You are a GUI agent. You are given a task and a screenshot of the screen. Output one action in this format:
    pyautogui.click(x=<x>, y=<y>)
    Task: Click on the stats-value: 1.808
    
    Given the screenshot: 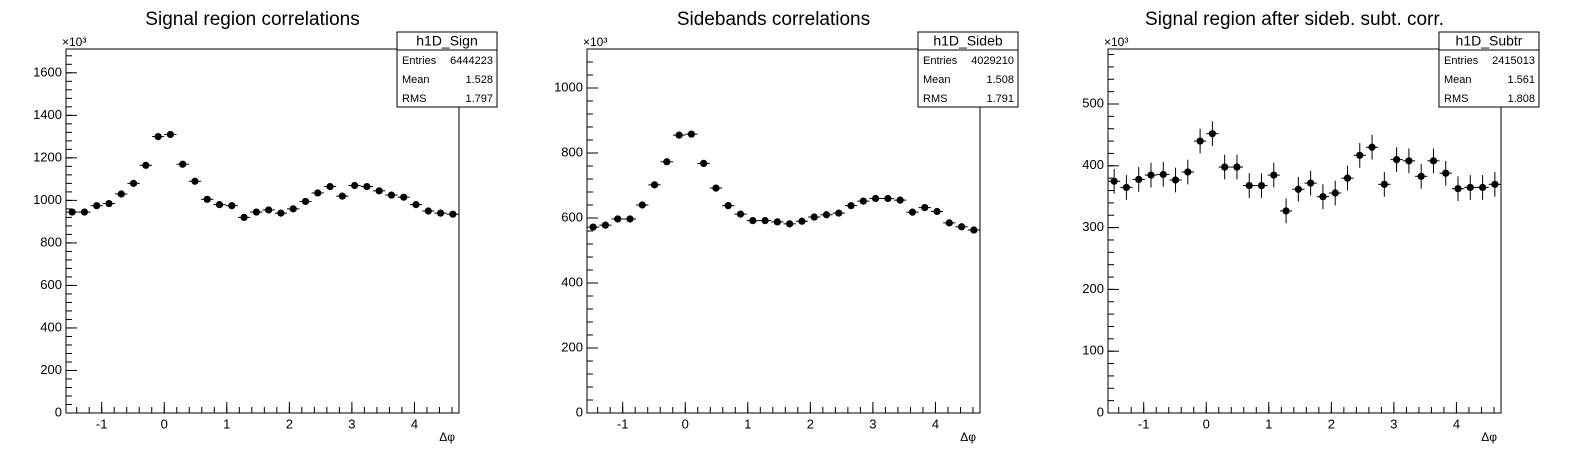 What is the action you would take?
    pyautogui.click(x=1521, y=99)
    